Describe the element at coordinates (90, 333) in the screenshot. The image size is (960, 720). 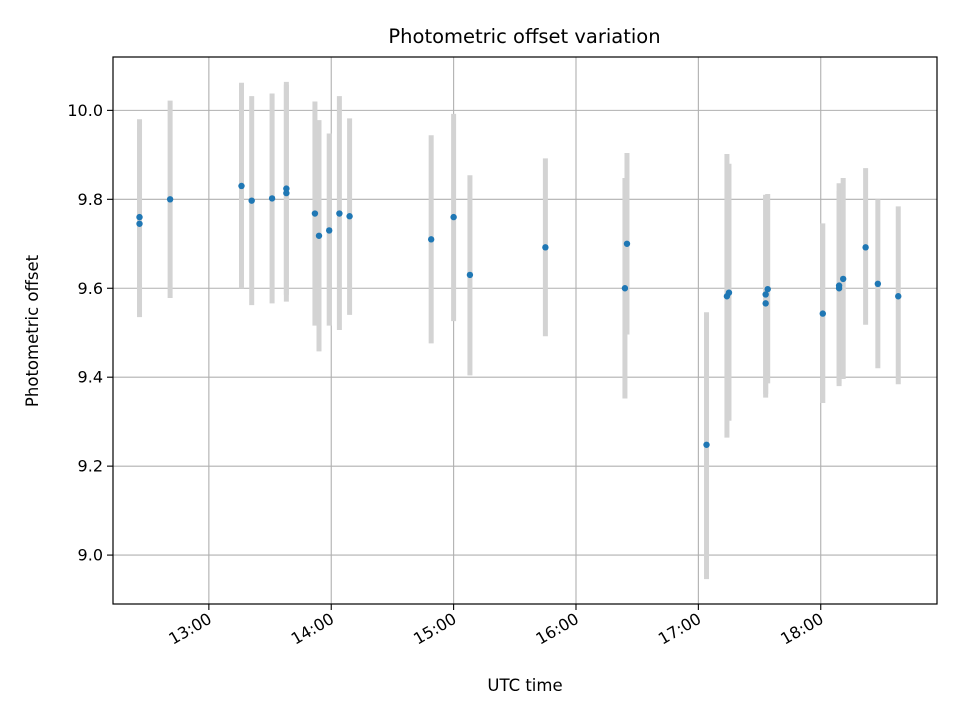
I see `y-axis-ticks: 9.0 9.2 9.4 9.6 9.8 10.0` at that location.